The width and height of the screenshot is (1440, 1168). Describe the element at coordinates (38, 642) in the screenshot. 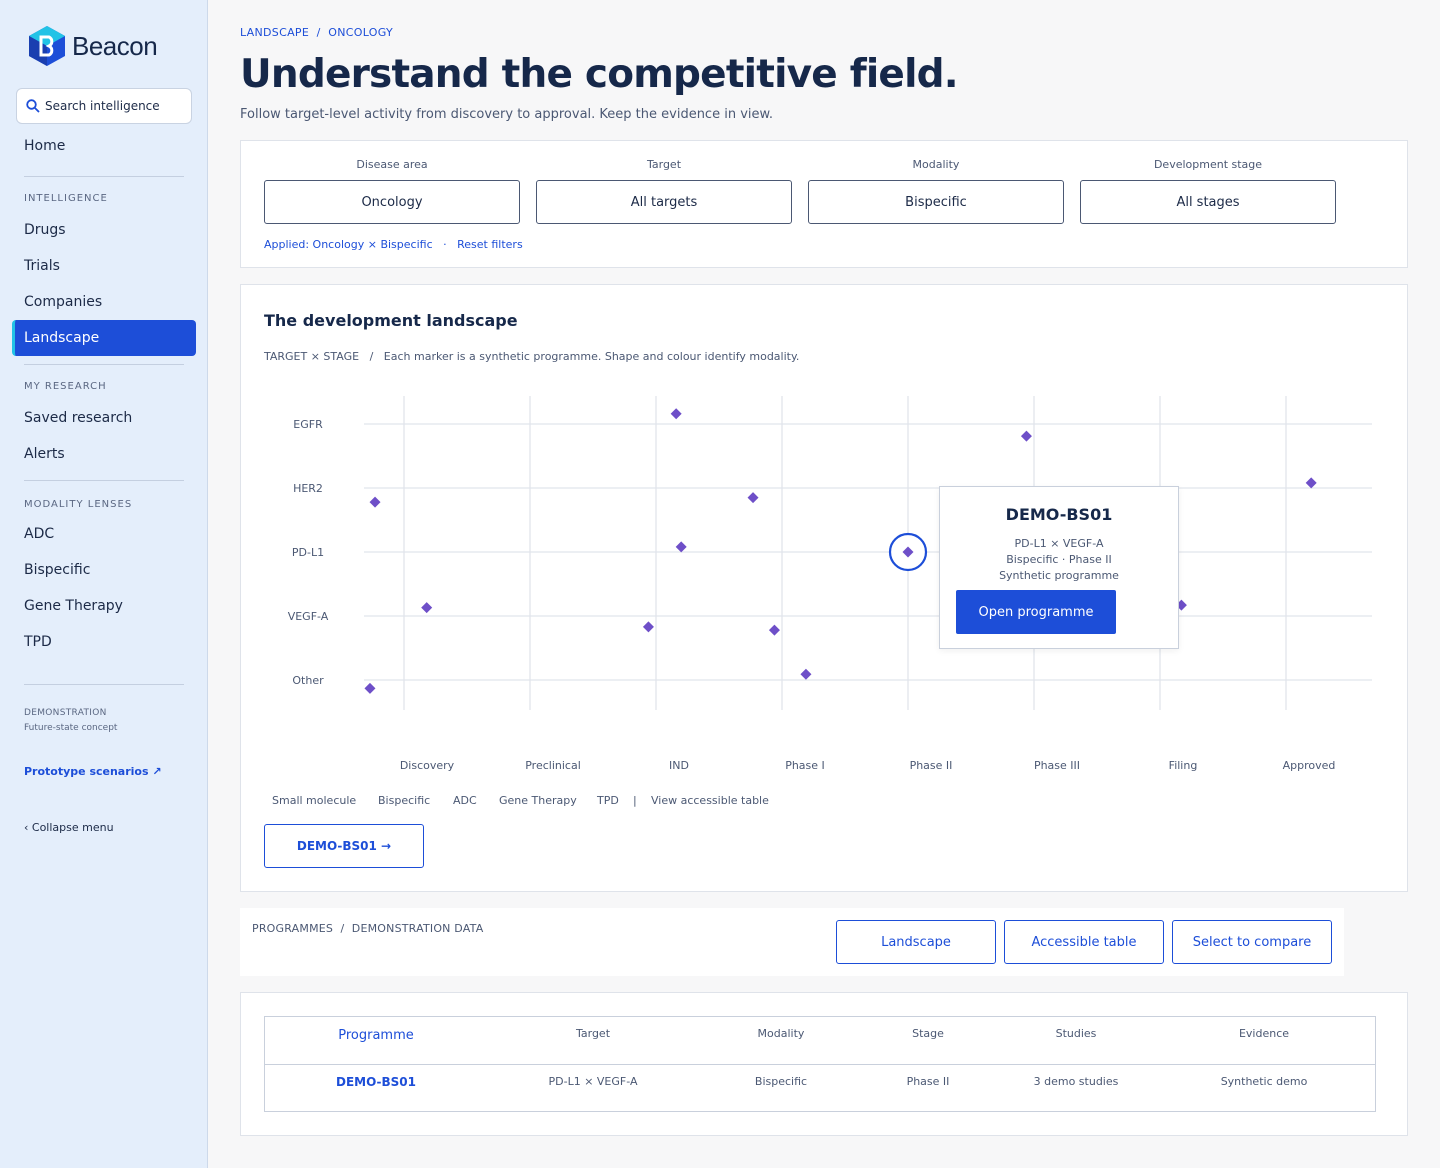

I see `nav-tpd: TPD` at that location.